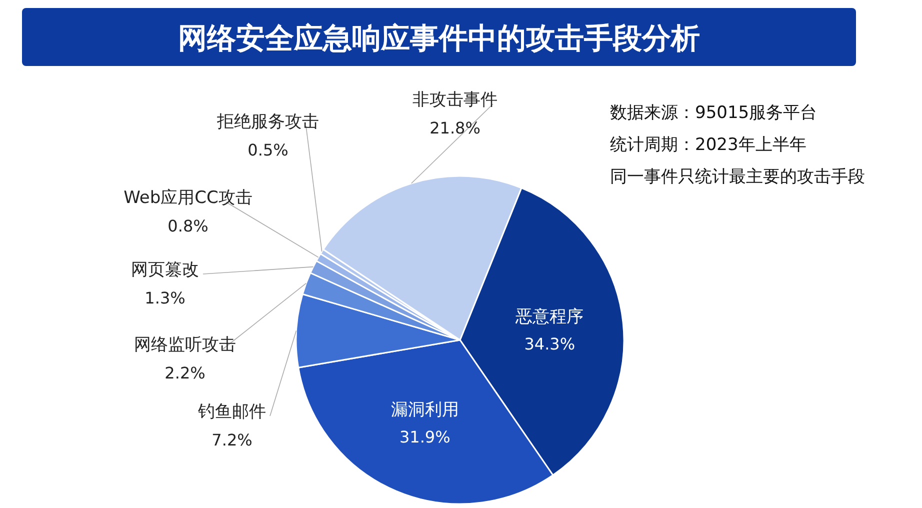 This screenshot has width=922, height=508. Describe the element at coordinates (188, 226) in the screenshot. I see `data-label: 0.8%` at that location.